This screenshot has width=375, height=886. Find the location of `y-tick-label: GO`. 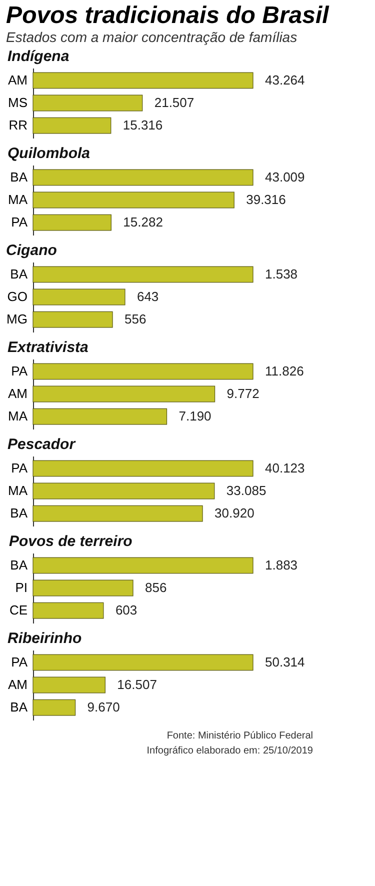

y-tick-label: GO is located at coordinates (17, 296).